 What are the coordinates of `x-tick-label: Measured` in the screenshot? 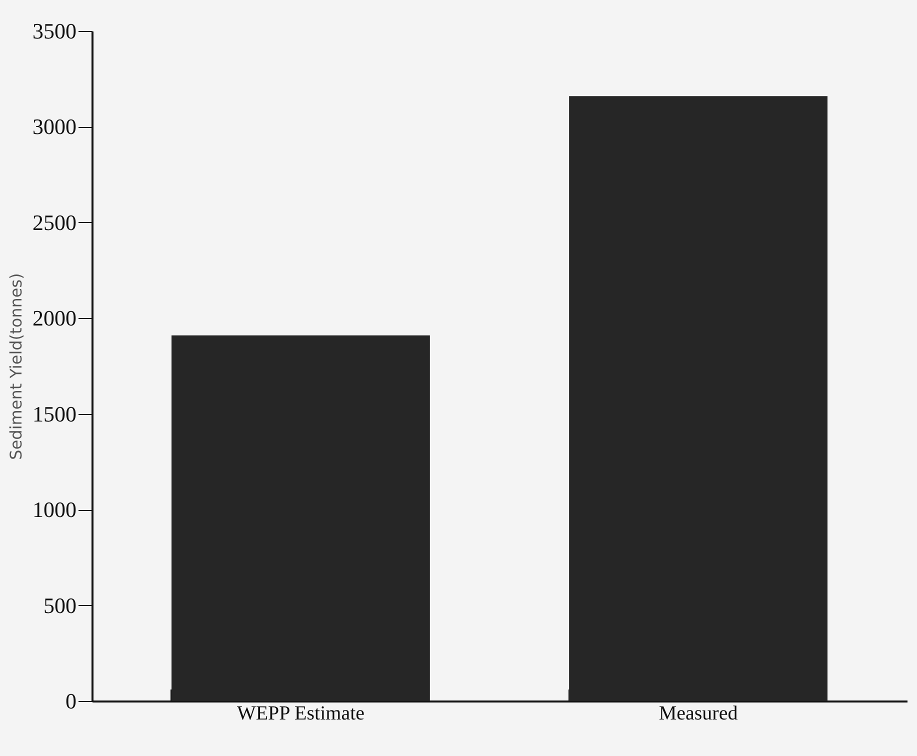 It's located at (698, 713).